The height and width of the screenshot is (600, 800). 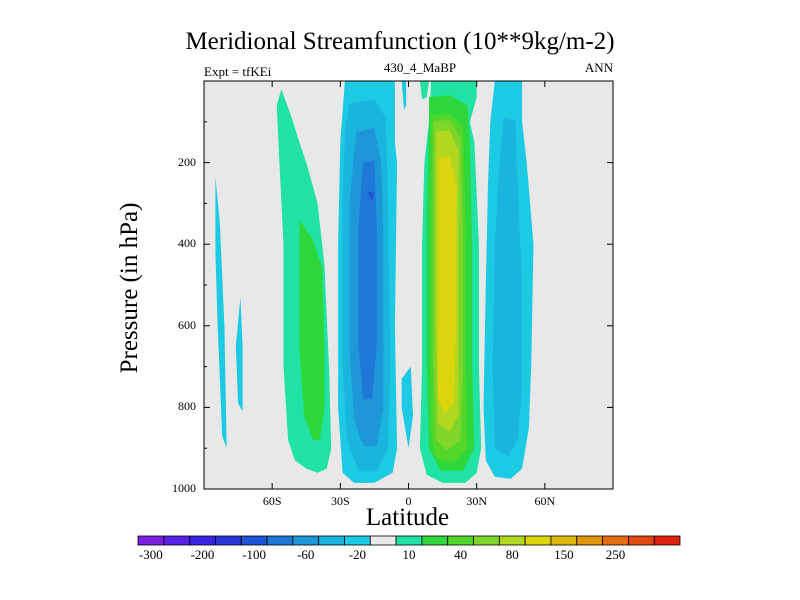 I want to click on experiment-label: Expt = tfKEi, so click(x=238, y=71).